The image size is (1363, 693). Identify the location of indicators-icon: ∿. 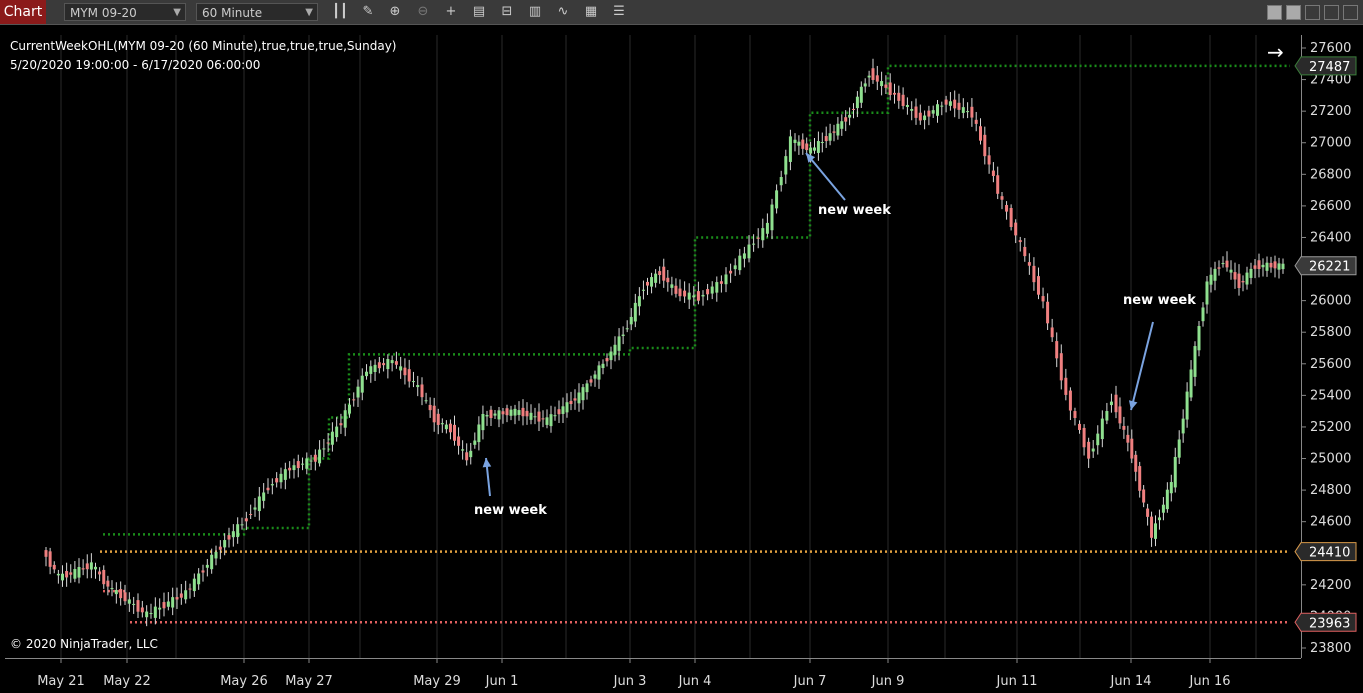
(563, 11).